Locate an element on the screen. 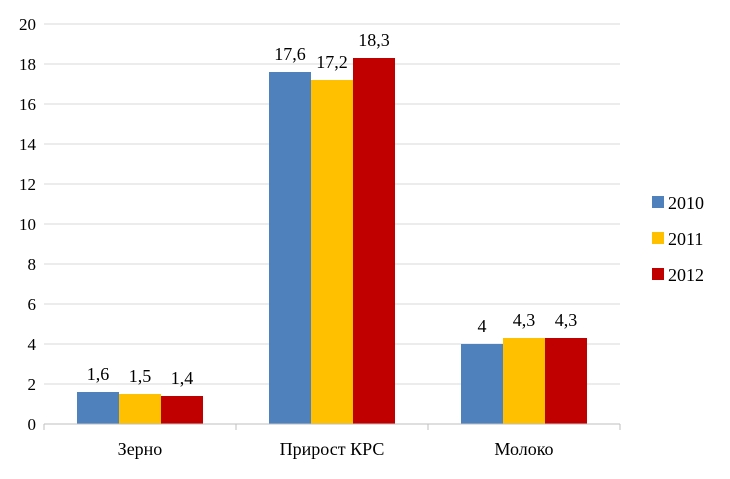 Image resolution: width=730 pixels, height=479 pixels. legend: 2010 2011 2012 is located at coordinates (678, 239).